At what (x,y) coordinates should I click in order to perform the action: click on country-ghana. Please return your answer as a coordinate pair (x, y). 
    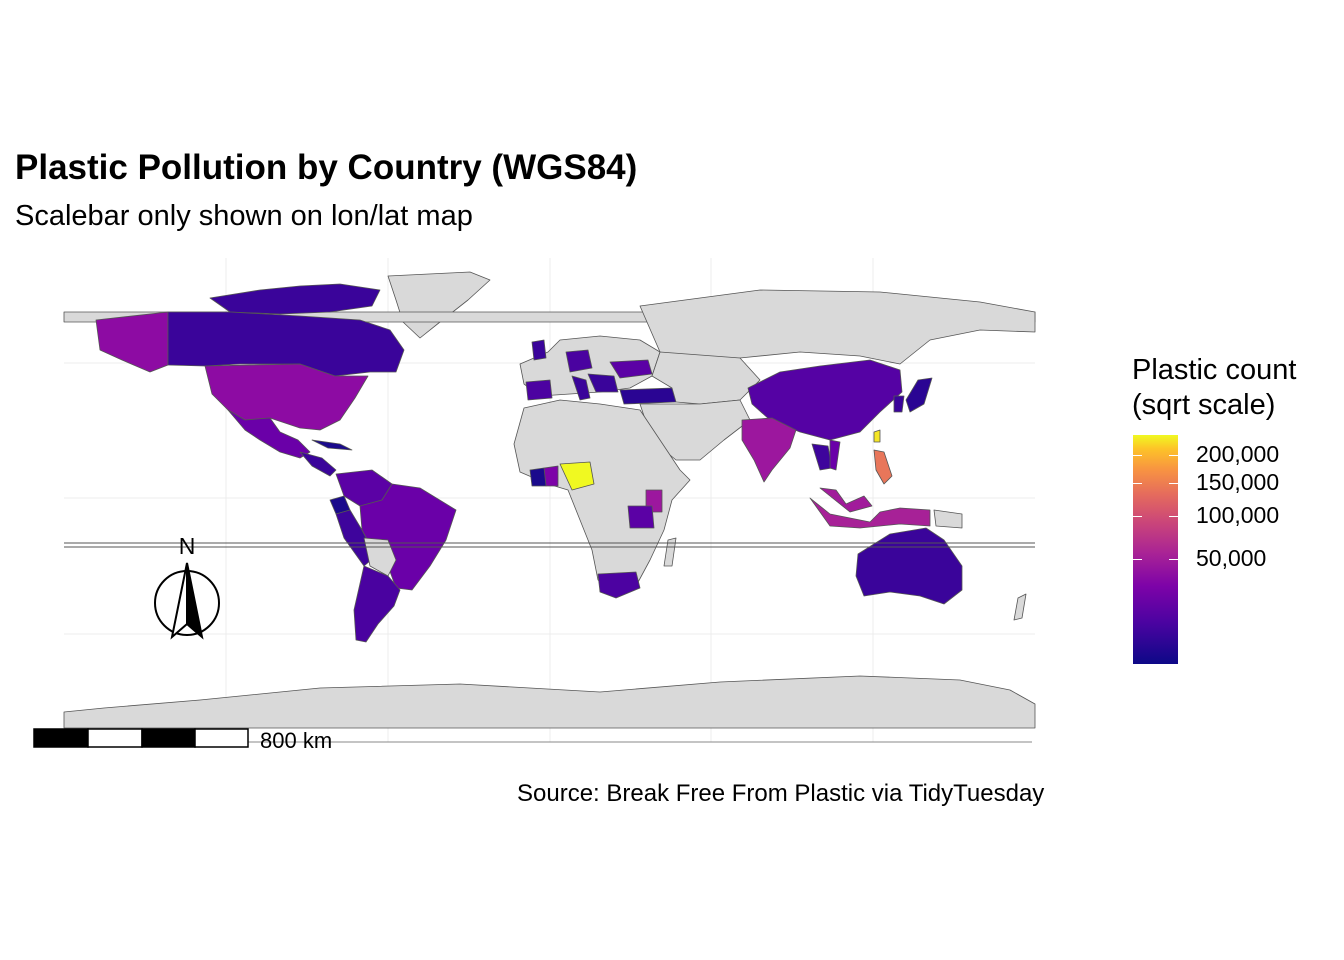
    Looking at the image, I should click on (551, 476).